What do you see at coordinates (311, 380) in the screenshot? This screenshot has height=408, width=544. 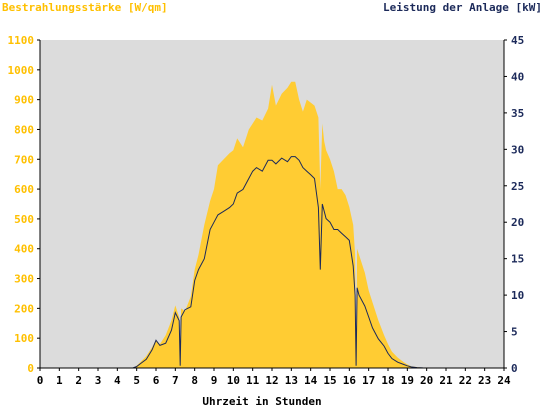 I see `x-tick-label: 14` at bounding box center [311, 380].